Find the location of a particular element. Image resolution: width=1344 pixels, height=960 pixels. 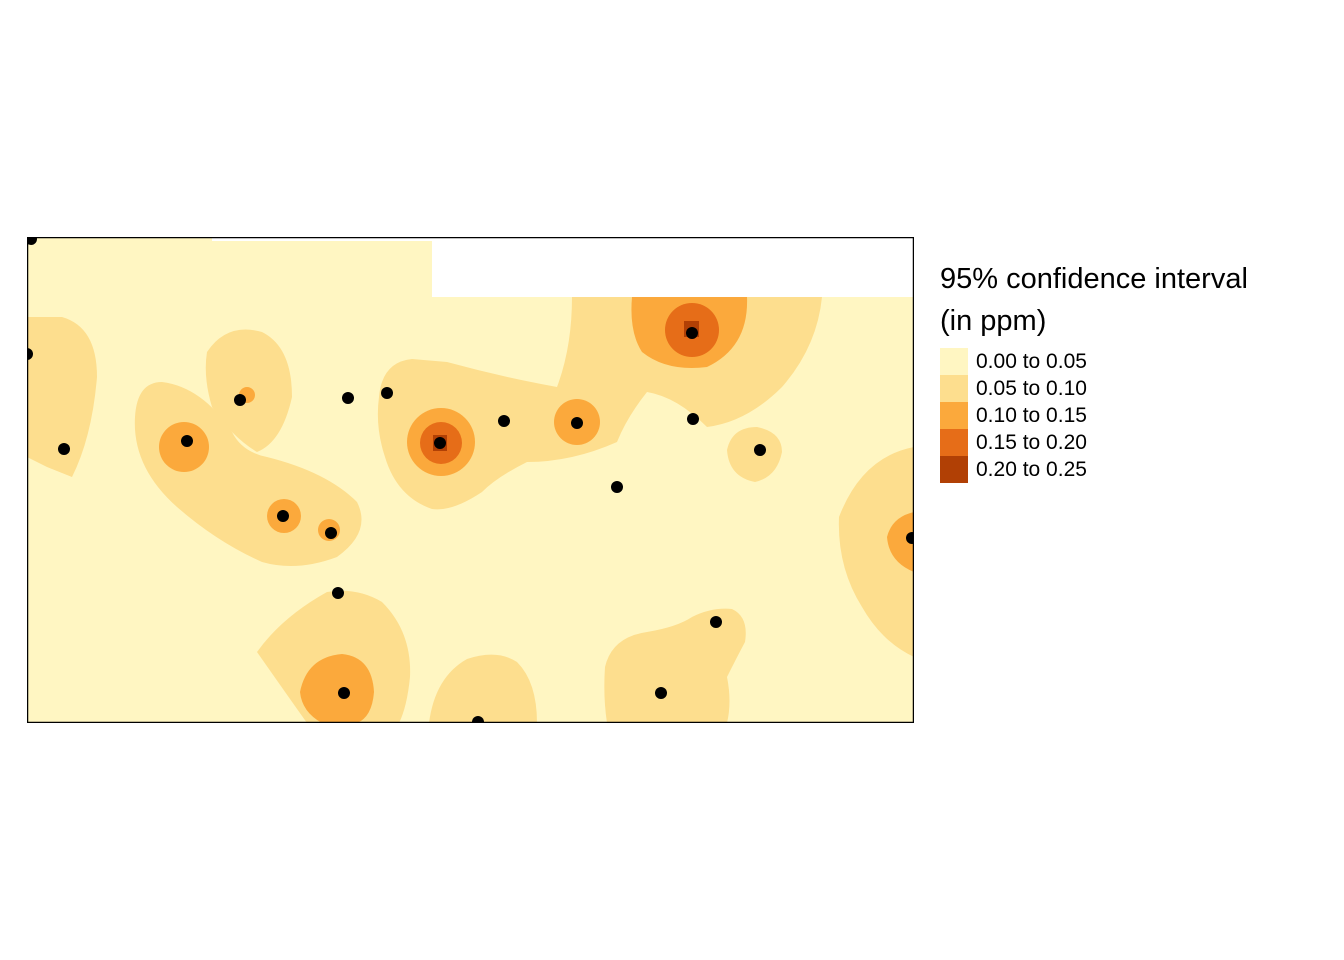

legend-label: 0.00 to 0.05 is located at coordinates (1031, 361).